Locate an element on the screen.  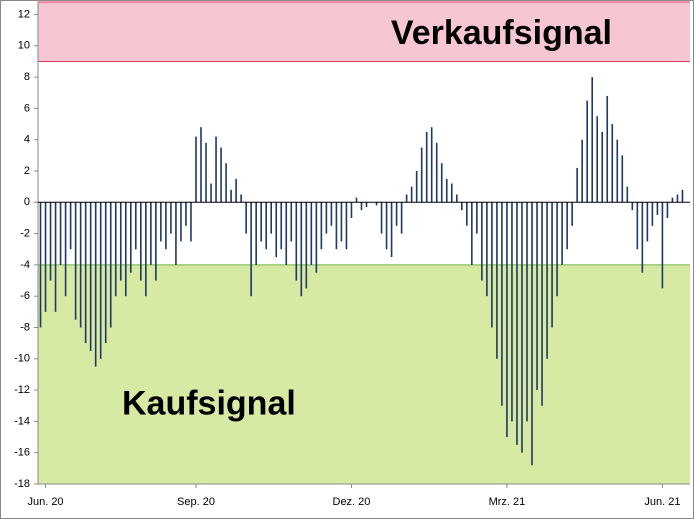
y-tick-label: -2 is located at coordinates (25, 234).